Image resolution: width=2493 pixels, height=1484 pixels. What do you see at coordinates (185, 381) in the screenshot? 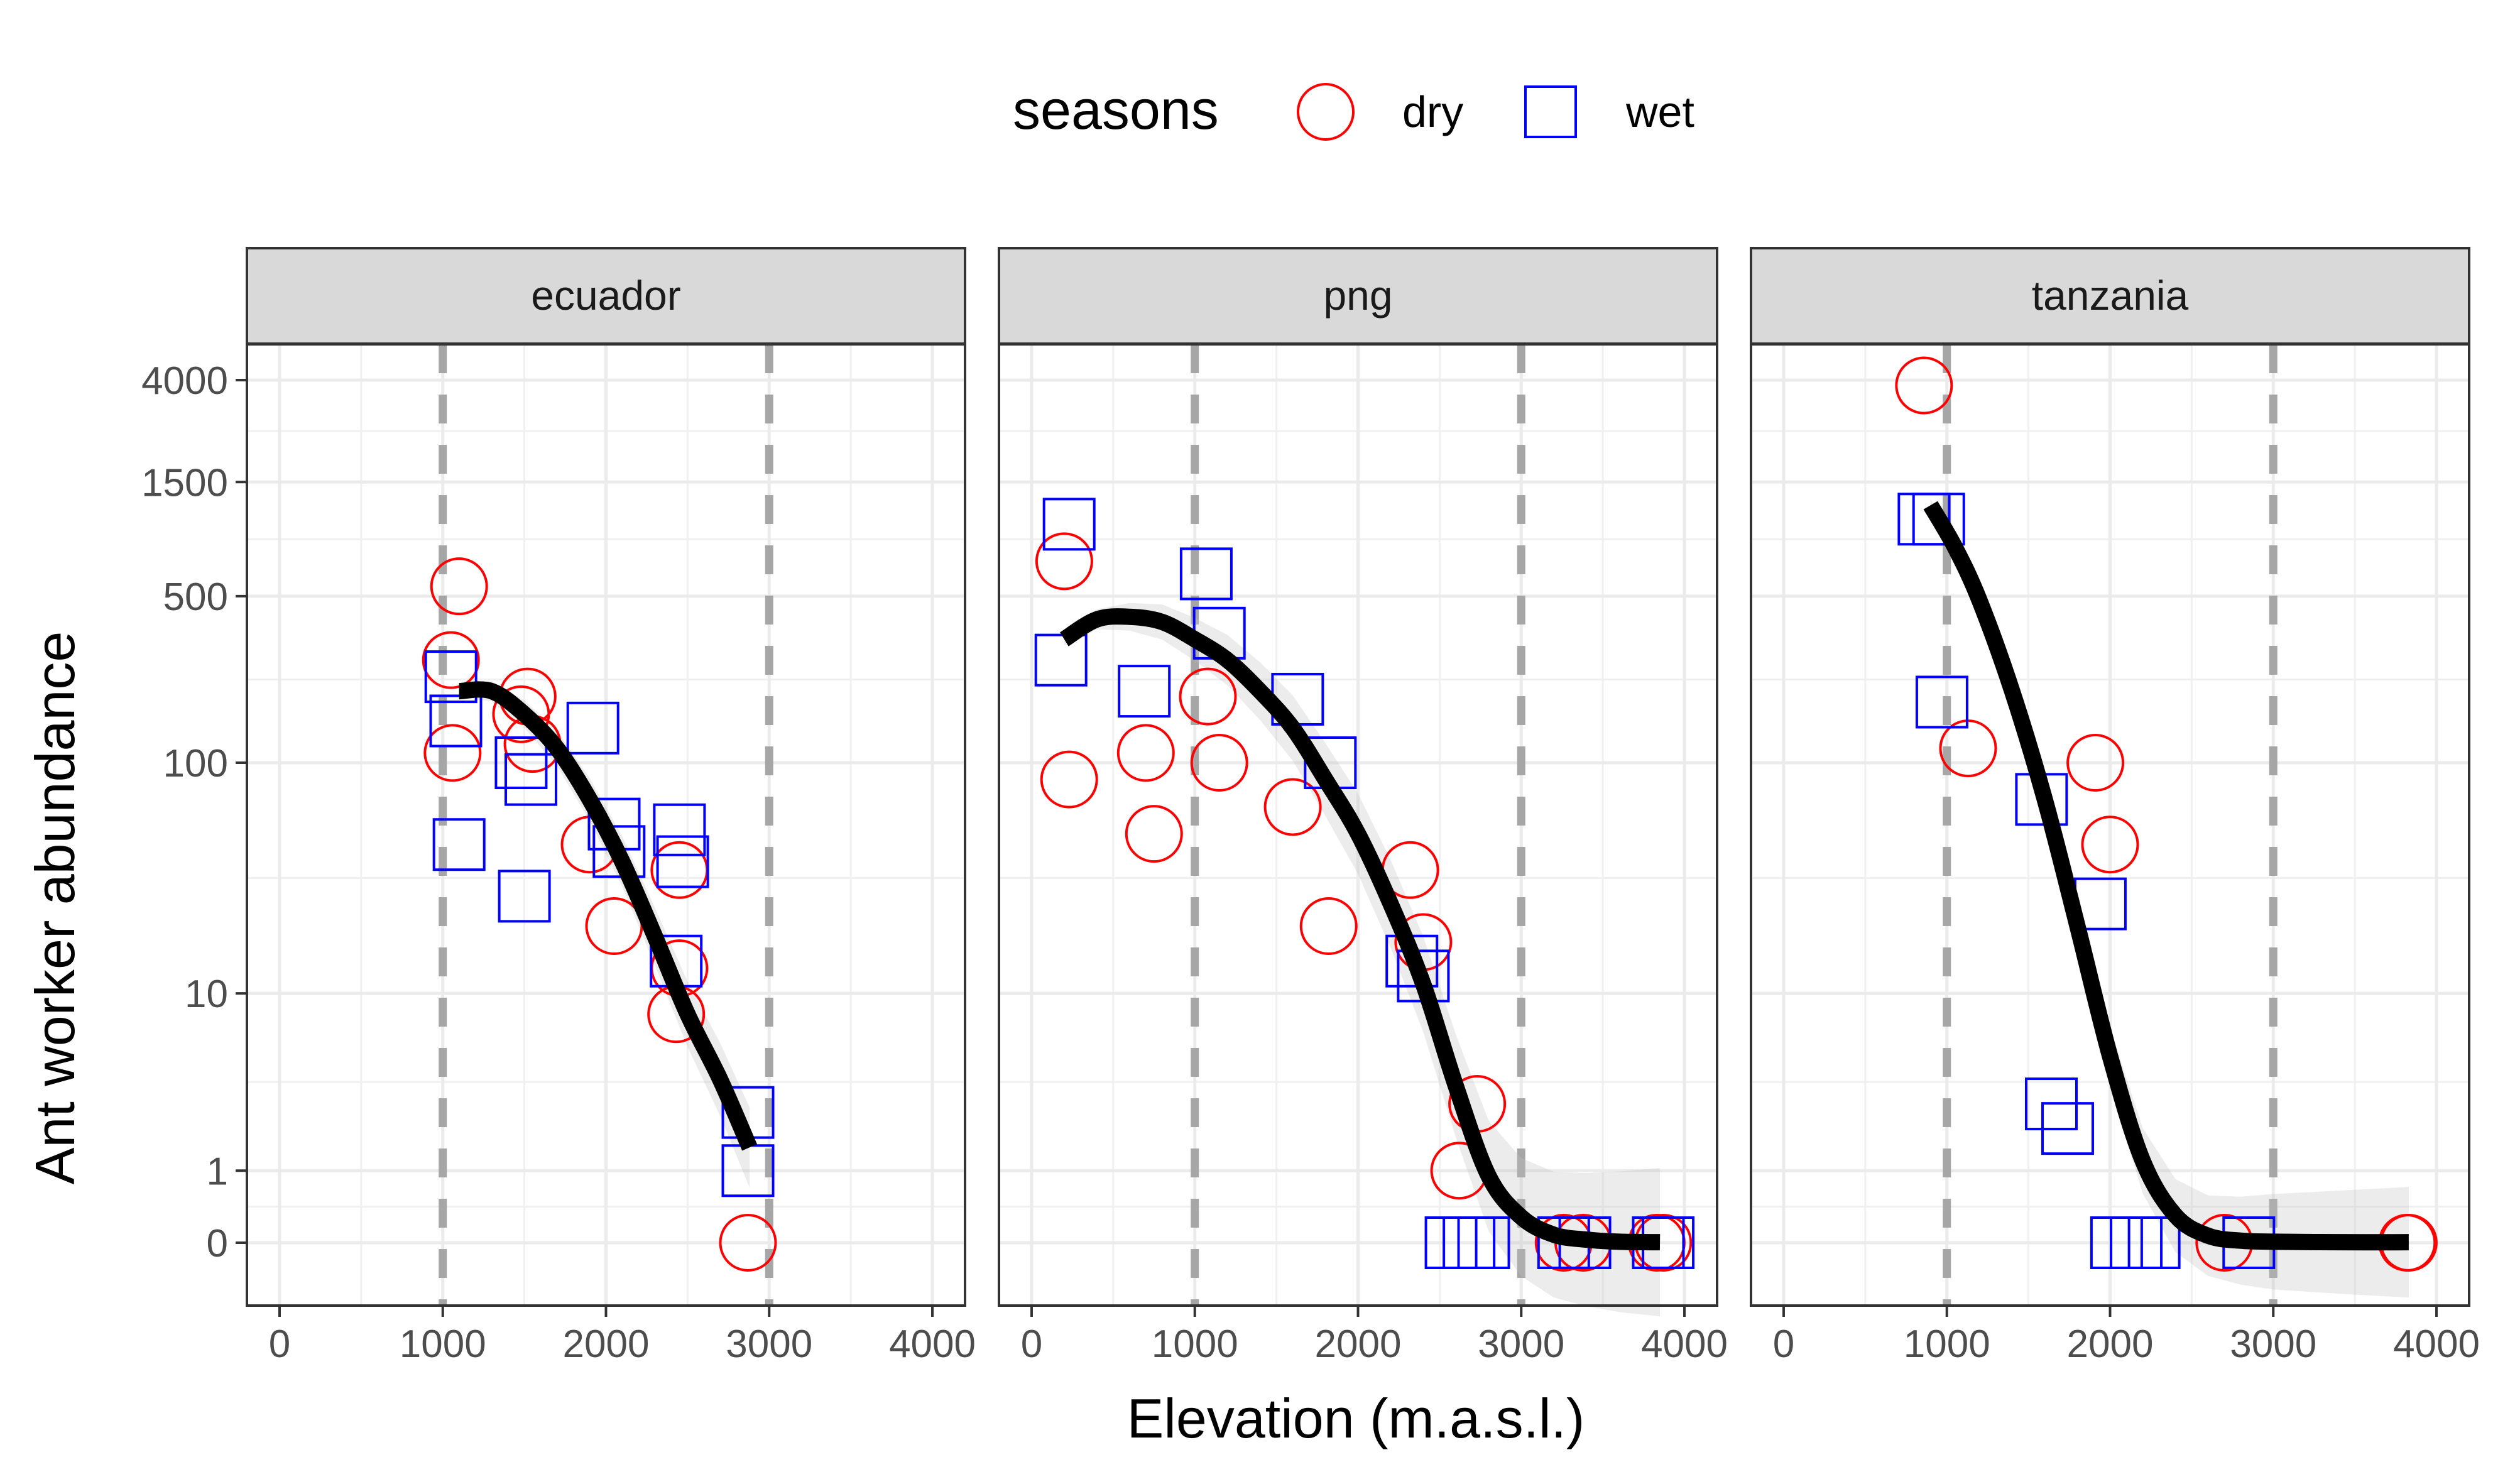
I see `y-tick-label: 4000` at bounding box center [185, 381].